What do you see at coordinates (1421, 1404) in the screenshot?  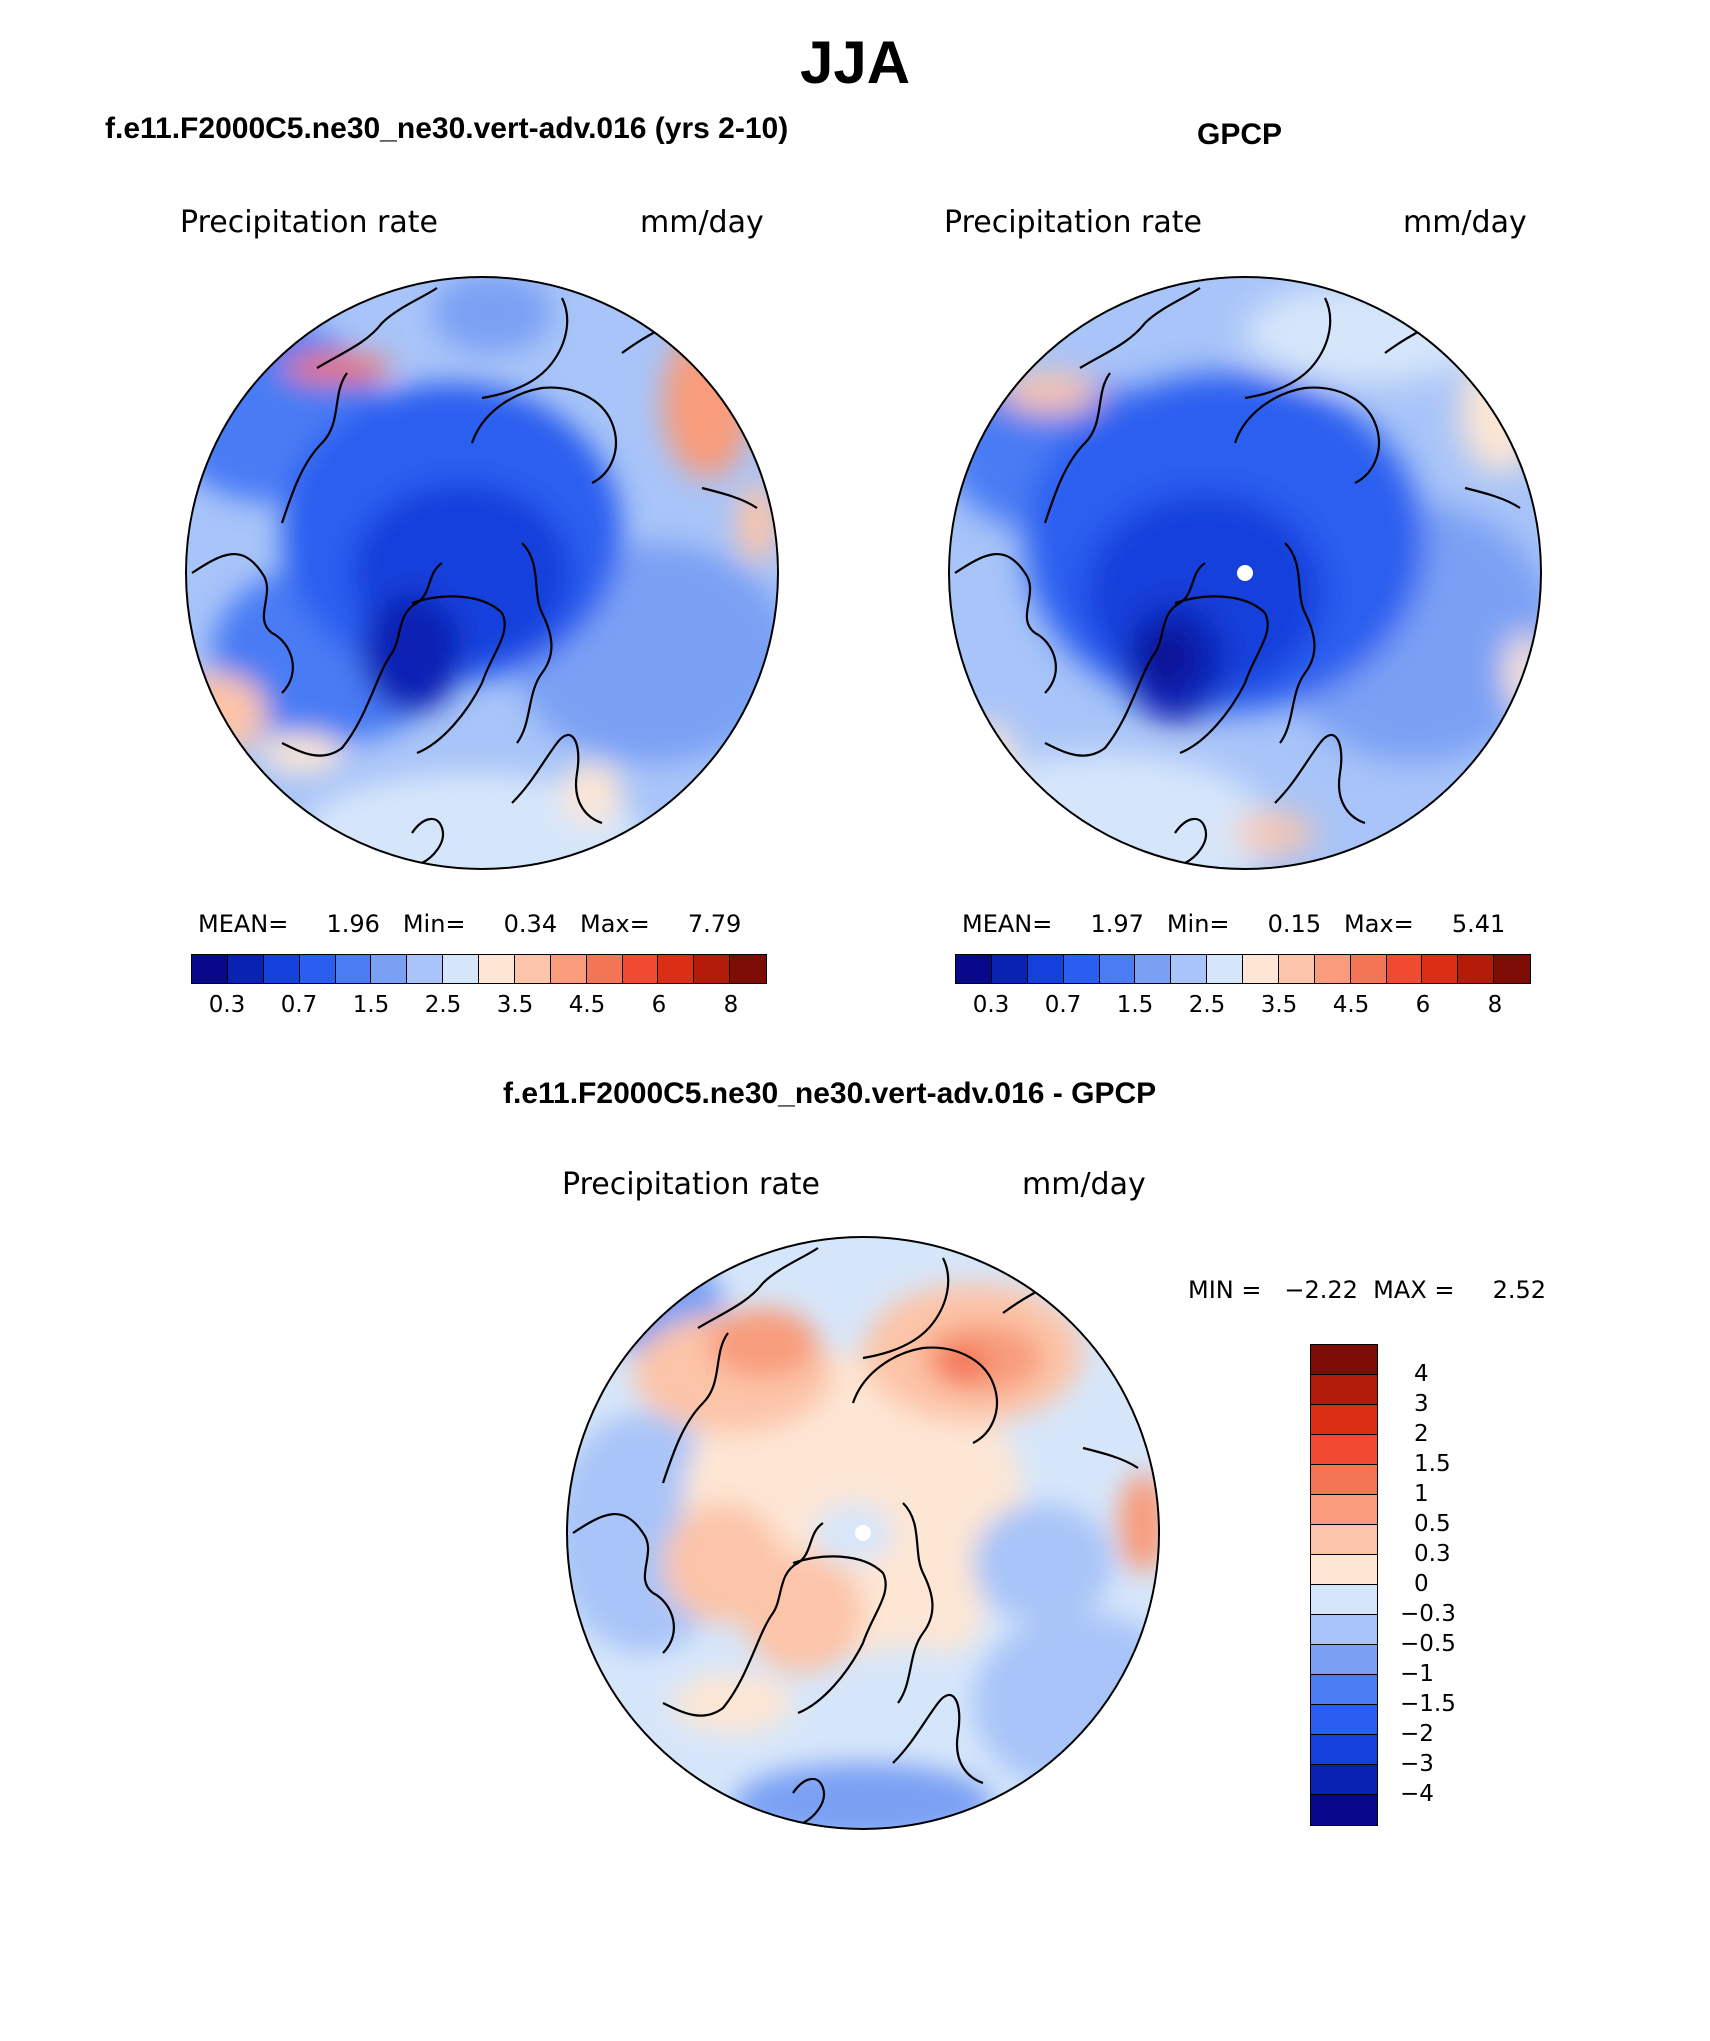 I see `colorbar-tick-label: 3` at bounding box center [1421, 1404].